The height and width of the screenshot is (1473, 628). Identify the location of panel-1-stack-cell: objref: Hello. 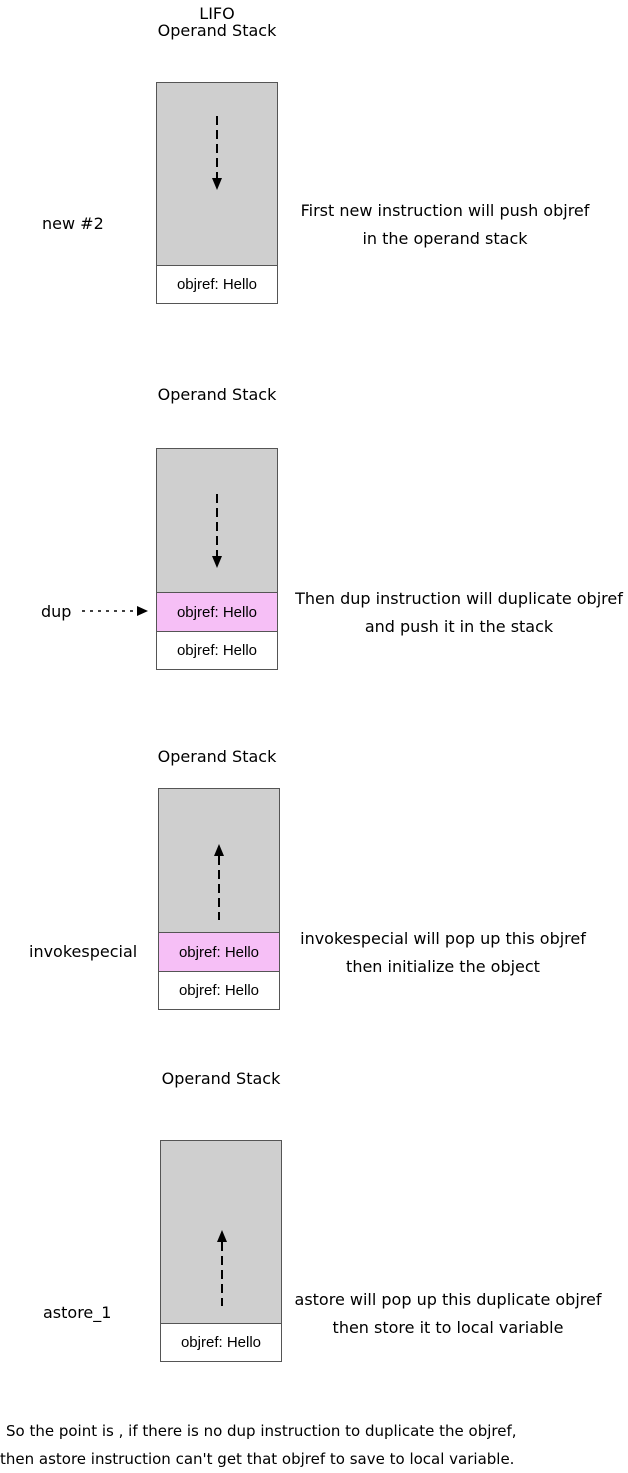
(217, 284).